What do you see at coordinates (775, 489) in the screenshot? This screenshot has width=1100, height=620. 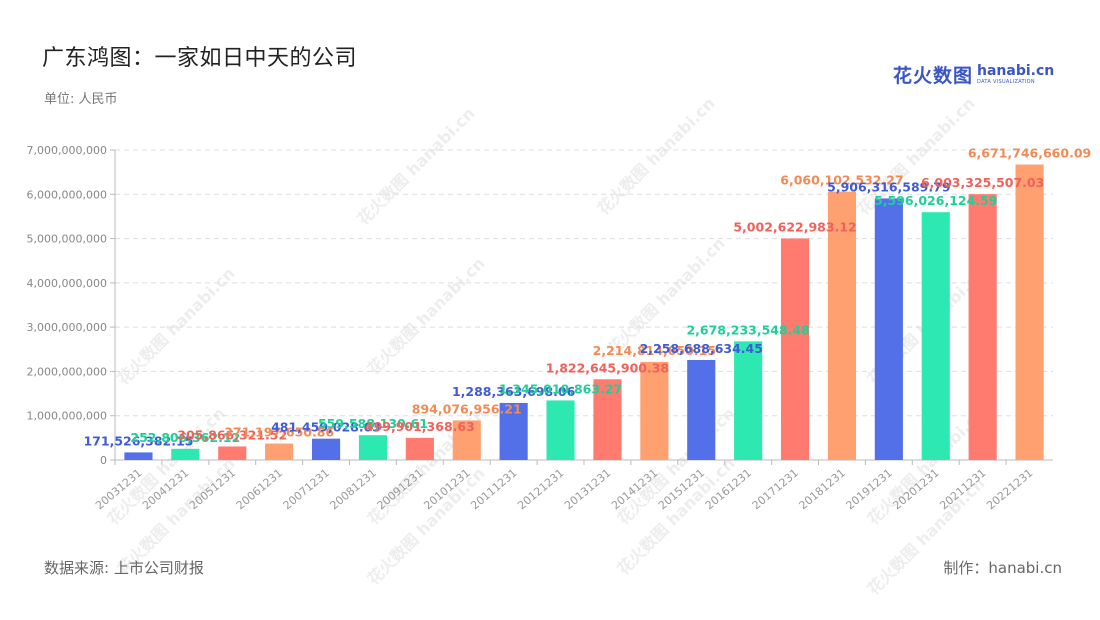 I see `x-tick-label: 20171231` at bounding box center [775, 489].